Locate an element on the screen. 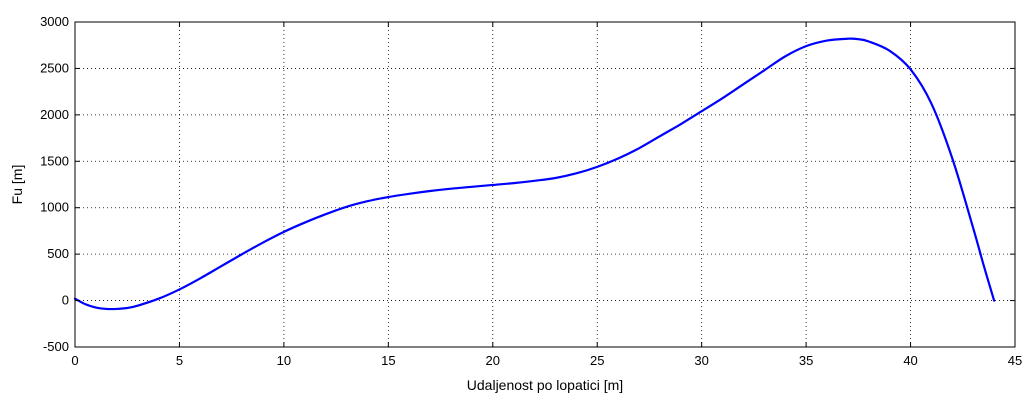 This screenshot has width=1033, height=402. y-tick-label: 1500 is located at coordinates (54, 160).